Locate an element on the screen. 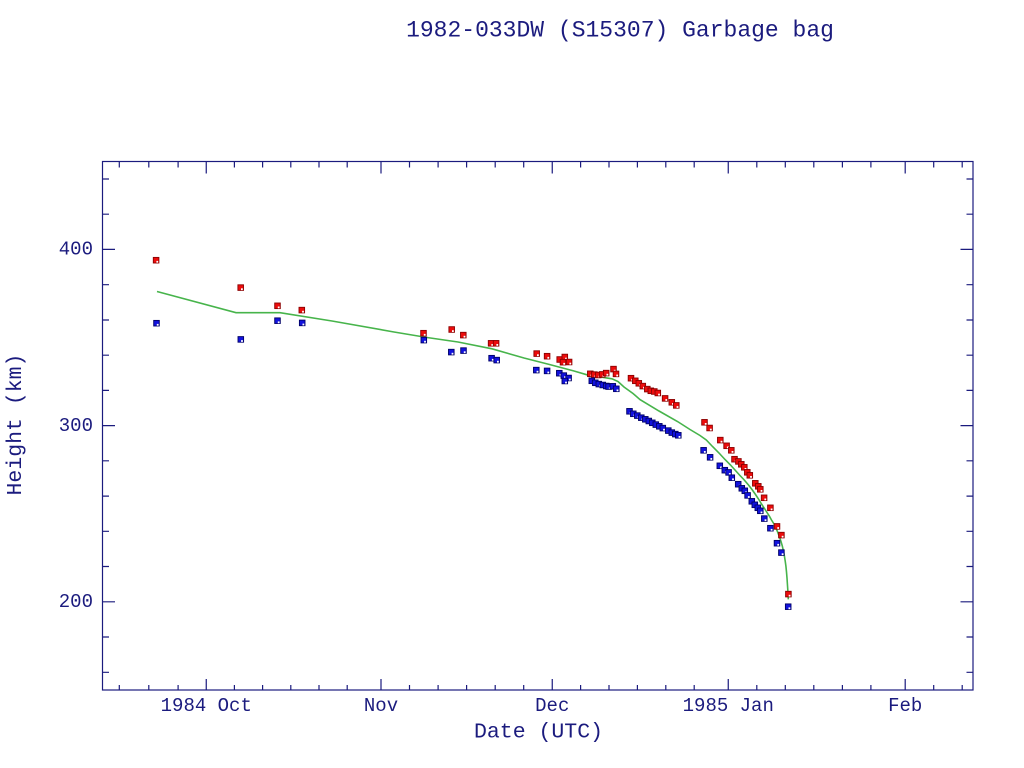 This screenshot has width=1024, height=768. svg-text: Height (km) is located at coordinates (16, 425).